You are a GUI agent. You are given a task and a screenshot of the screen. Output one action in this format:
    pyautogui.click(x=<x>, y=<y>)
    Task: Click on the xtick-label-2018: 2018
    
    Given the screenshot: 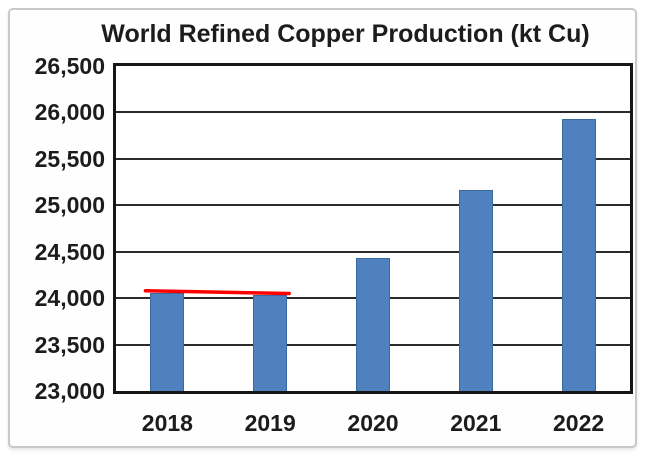 What is the action you would take?
    pyautogui.click(x=167, y=423)
    